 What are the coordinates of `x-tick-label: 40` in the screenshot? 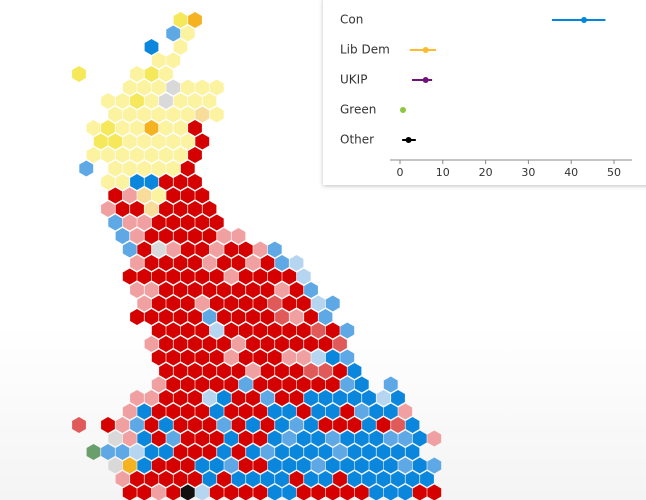 It's located at (571, 172).